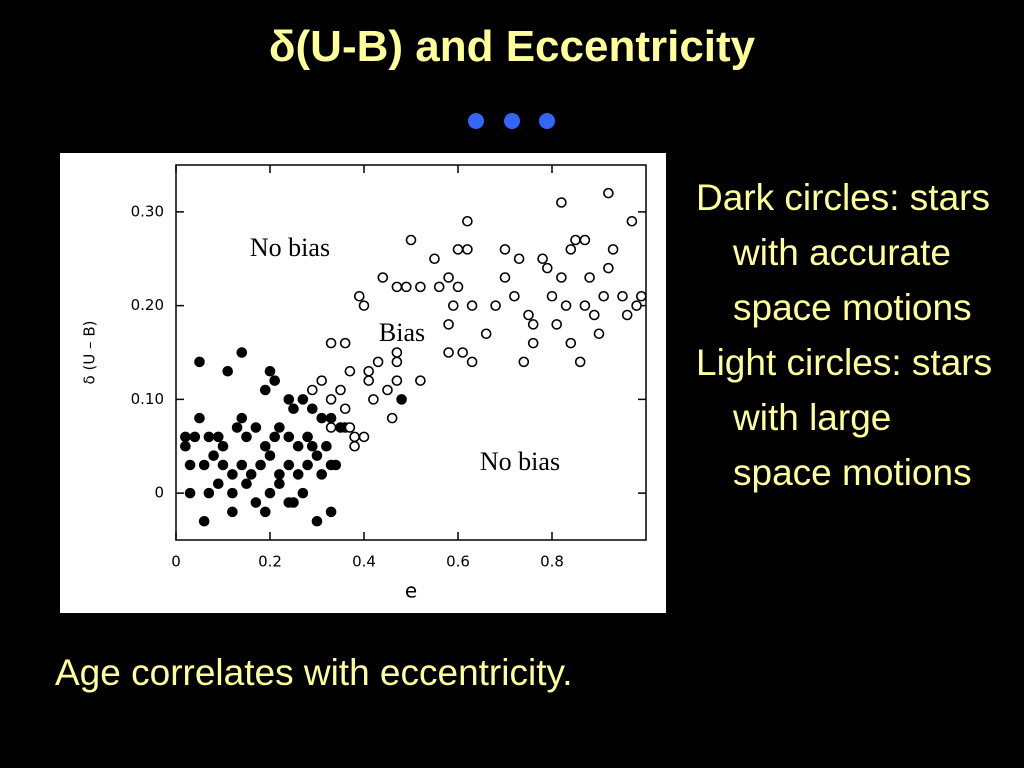  What do you see at coordinates (402, 332) in the screenshot?
I see `annotation: Bias` at bounding box center [402, 332].